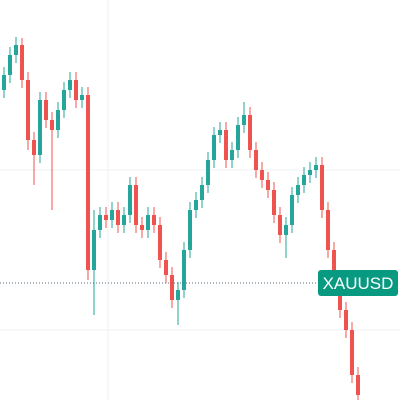  I want to click on symbol-label: XAUUSD, so click(358, 283).